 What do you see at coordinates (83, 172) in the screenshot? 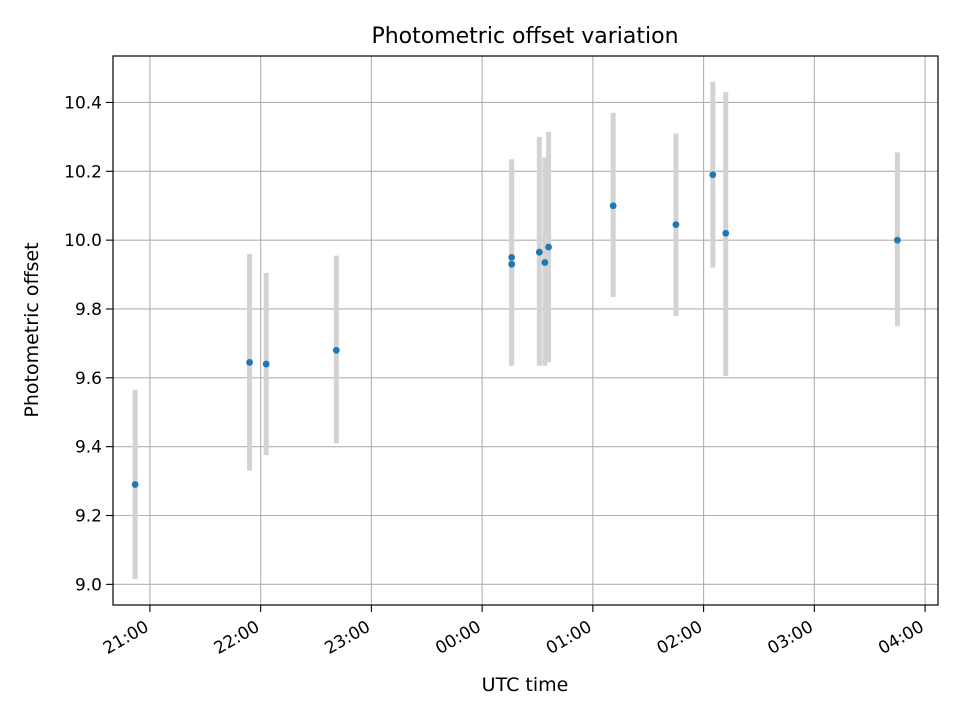
I see `y-tick-label: 10.2` at bounding box center [83, 172].